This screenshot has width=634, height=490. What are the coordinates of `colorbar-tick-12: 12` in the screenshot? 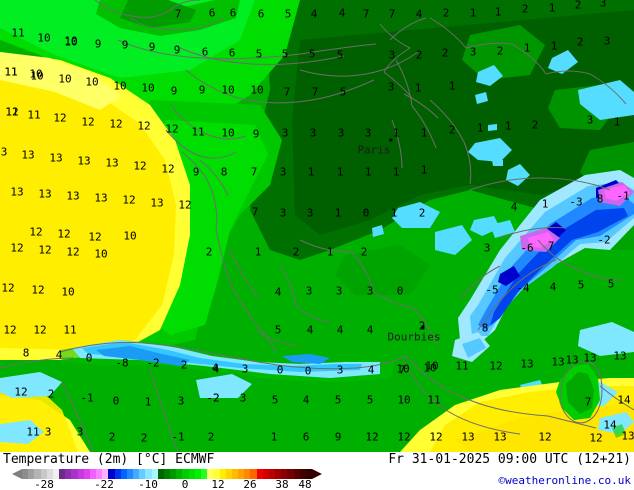 It's located at (218, 484).